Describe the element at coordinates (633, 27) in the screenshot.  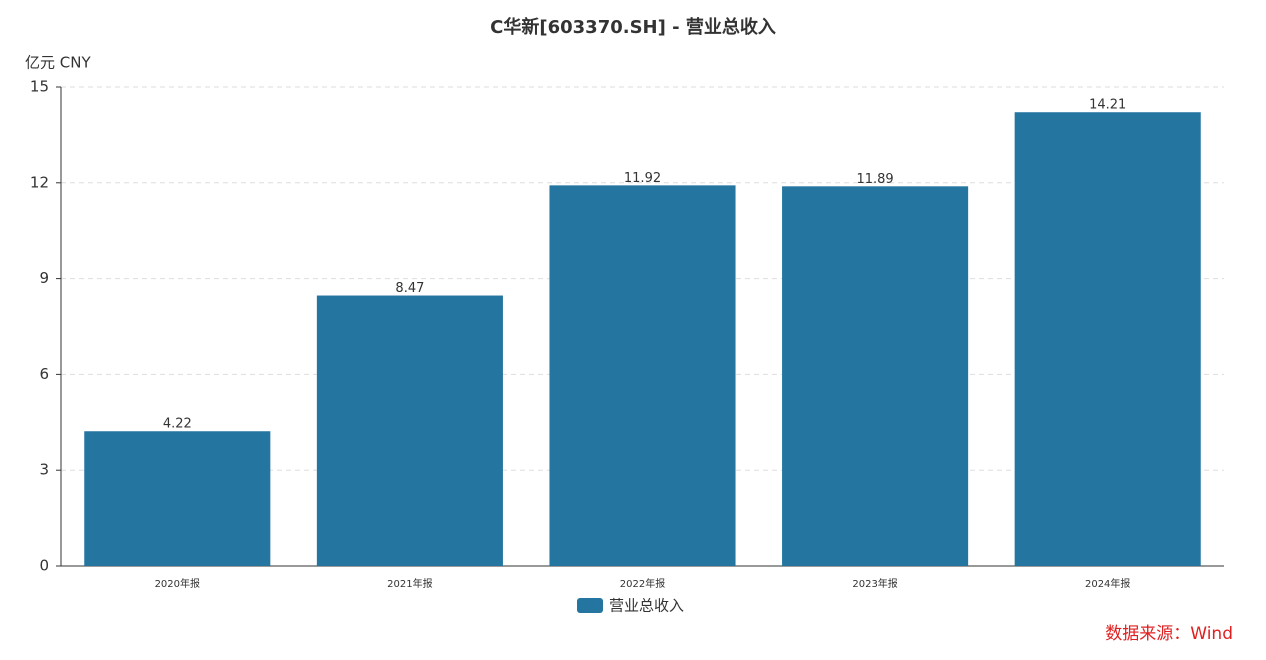
I see `chart-title: C华新[603370.SH] - 营业总收入` at that location.